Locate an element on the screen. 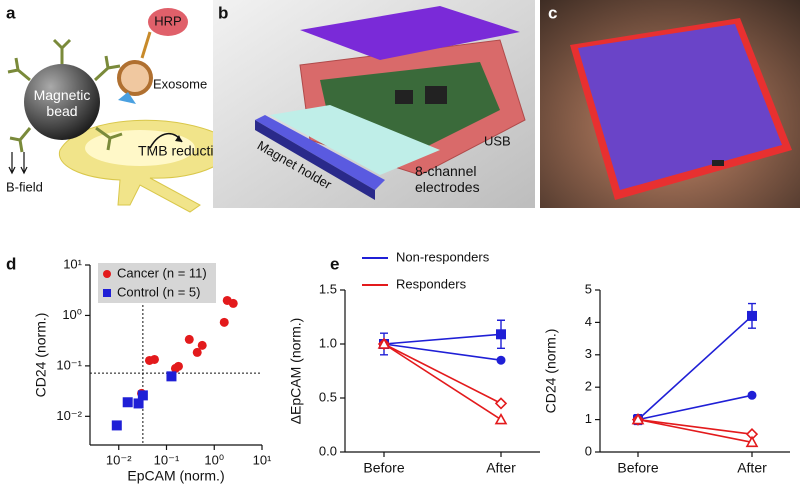 This screenshot has height=489, width=800. magnet-holder-side is located at coordinates (315, 160).